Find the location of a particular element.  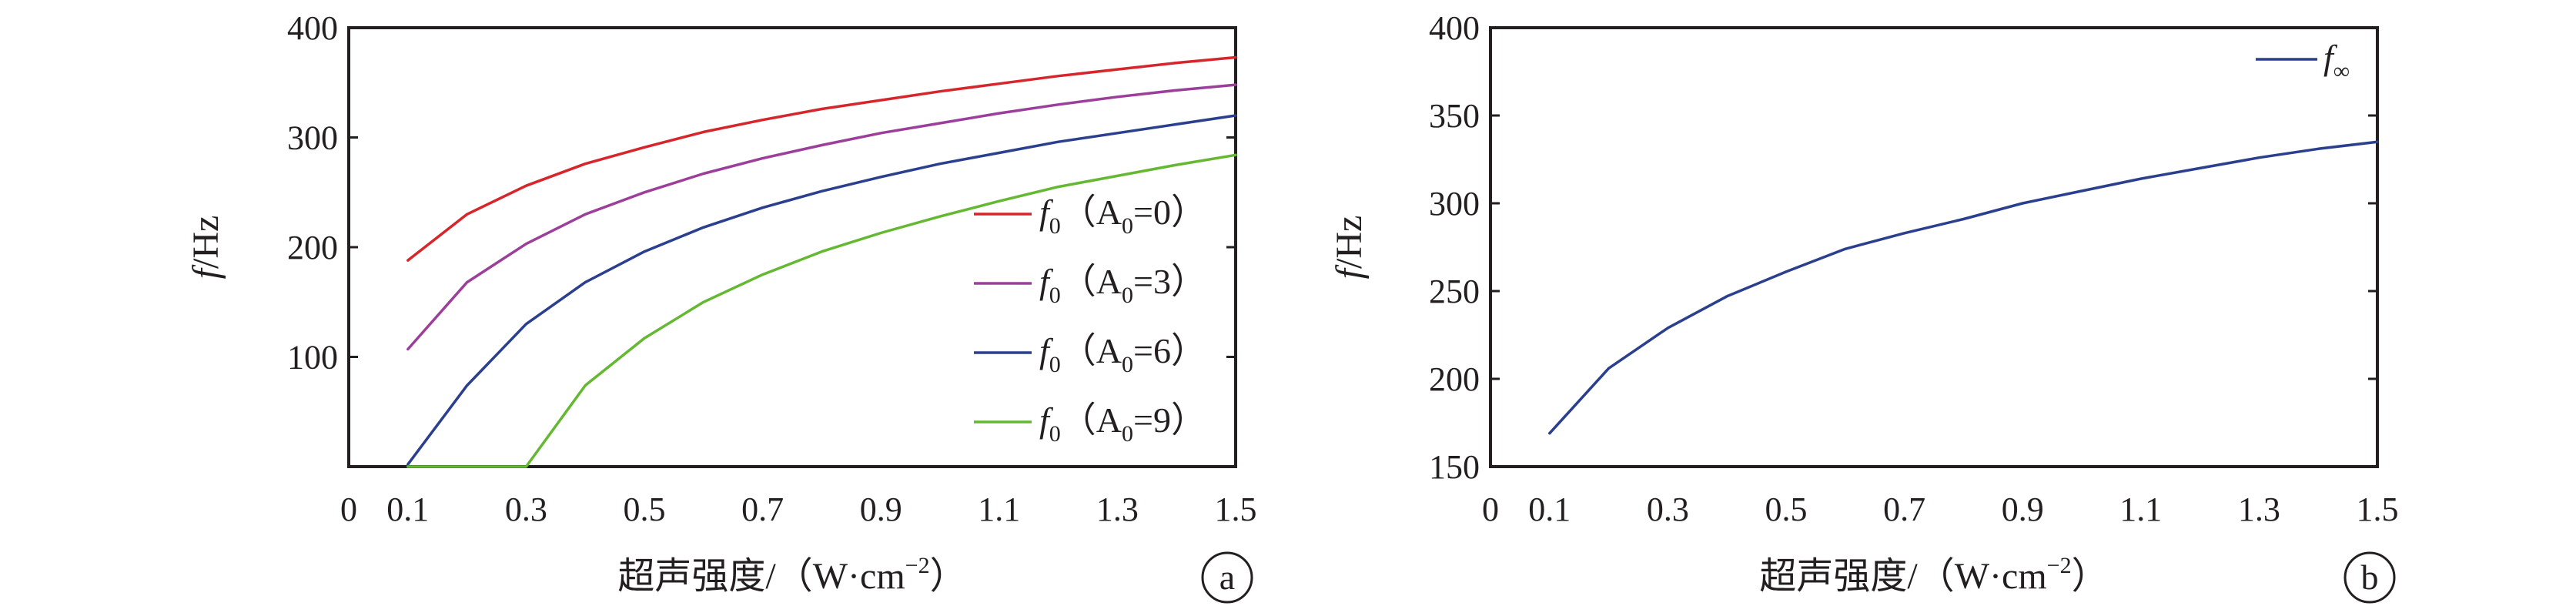

panel-a-y-axis-title: f/Hz is located at coordinates (206, 248).